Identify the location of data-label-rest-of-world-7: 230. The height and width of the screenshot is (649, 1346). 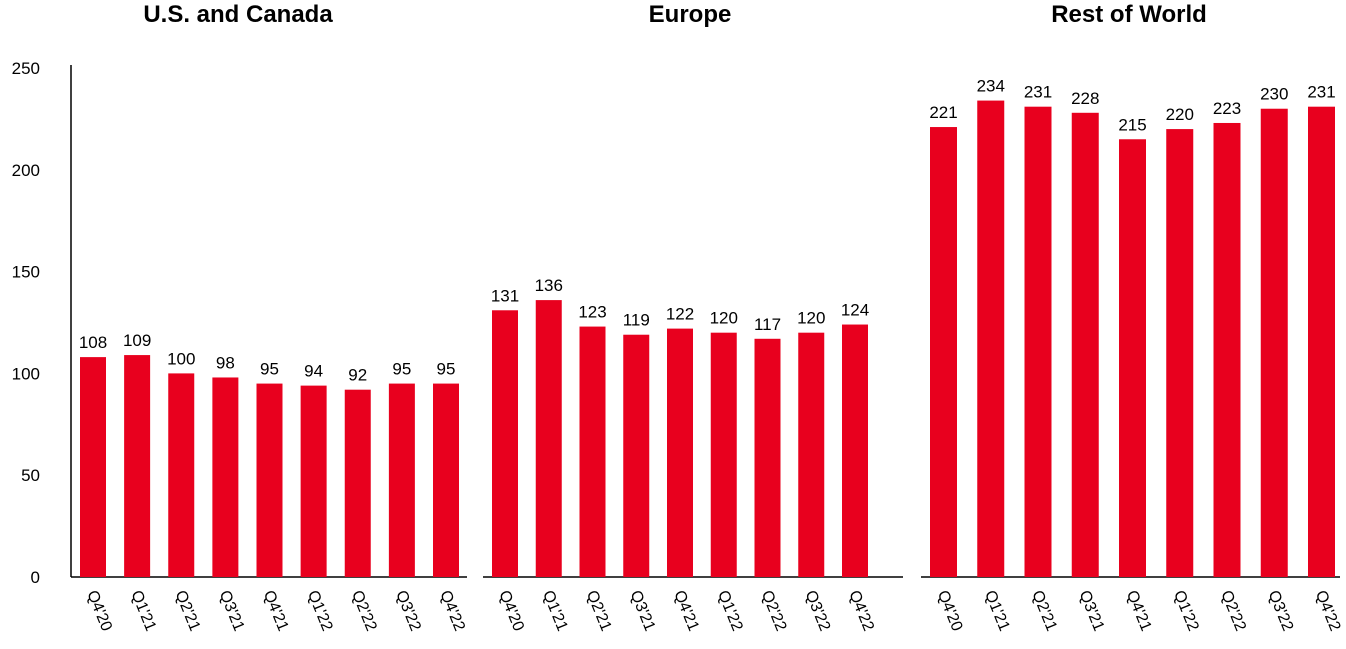
(1274, 94).